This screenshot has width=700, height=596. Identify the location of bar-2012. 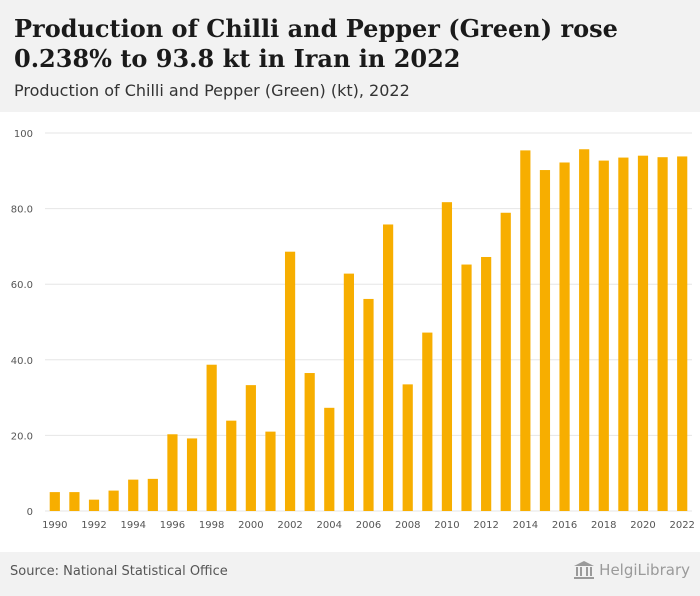
(486, 383).